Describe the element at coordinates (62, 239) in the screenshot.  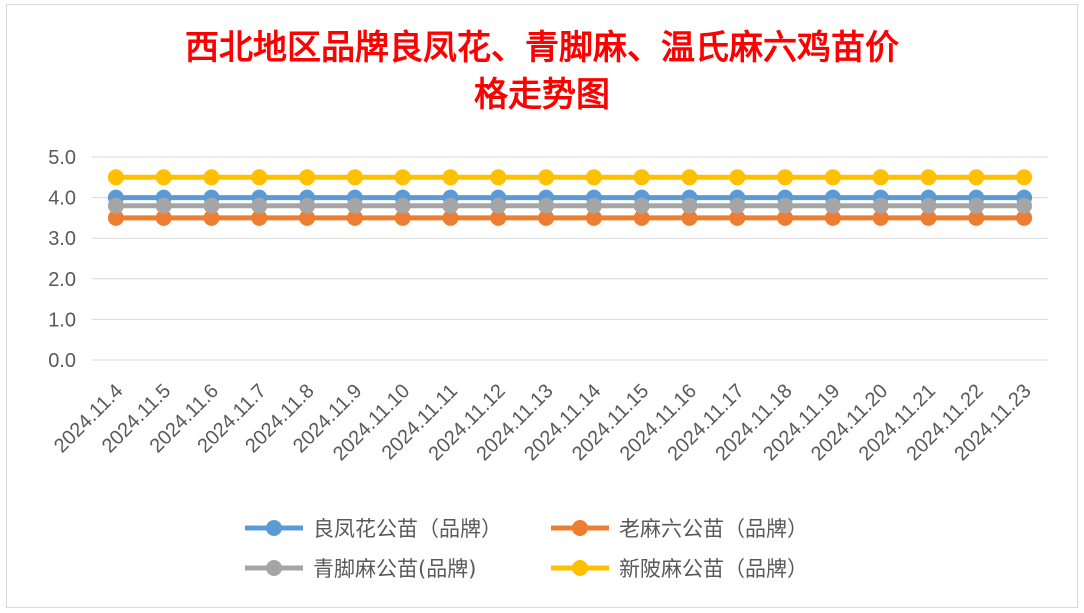
I see `y-tick-label-3: 3.0` at that location.